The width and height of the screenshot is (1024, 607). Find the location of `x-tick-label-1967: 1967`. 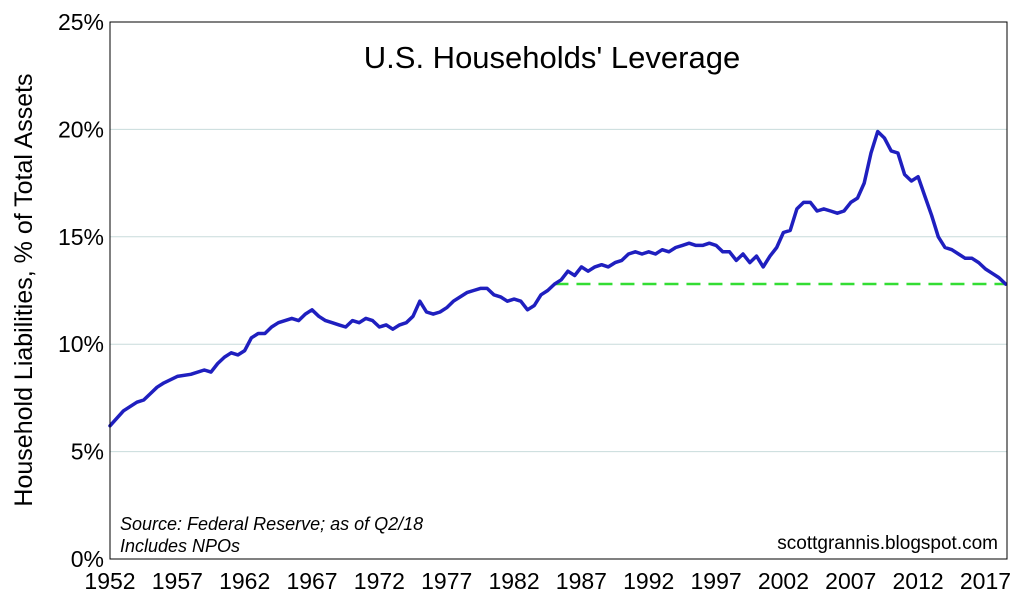

x-tick-label-1967: 1967 is located at coordinates (311, 581).